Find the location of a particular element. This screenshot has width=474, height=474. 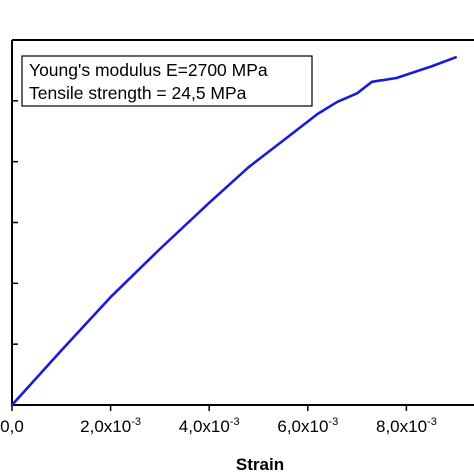

x-axis-title: Strain is located at coordinates (260, 464).